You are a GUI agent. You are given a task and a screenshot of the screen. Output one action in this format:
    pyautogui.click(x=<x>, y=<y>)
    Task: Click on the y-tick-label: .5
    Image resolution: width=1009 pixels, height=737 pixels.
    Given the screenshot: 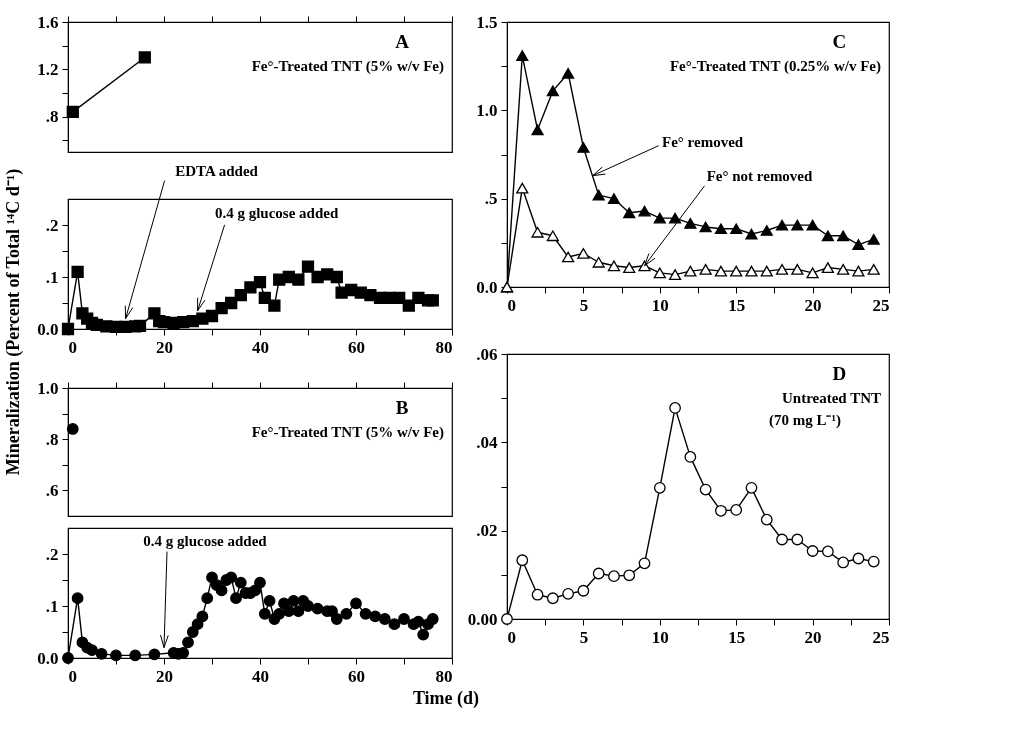 What is the action you would take?
    pyautogui.click(x=491, y=199)
    